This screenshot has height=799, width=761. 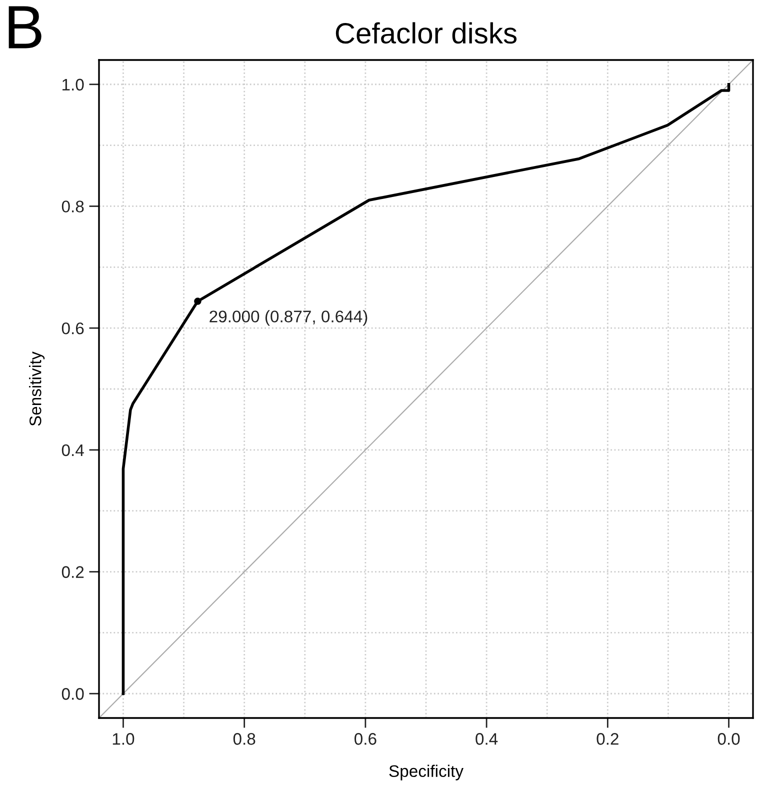 What do you see at coordinates (73, 328) in the screenshot?
I see `y-tick-label: 0.6` at bounding box center [73, 328].